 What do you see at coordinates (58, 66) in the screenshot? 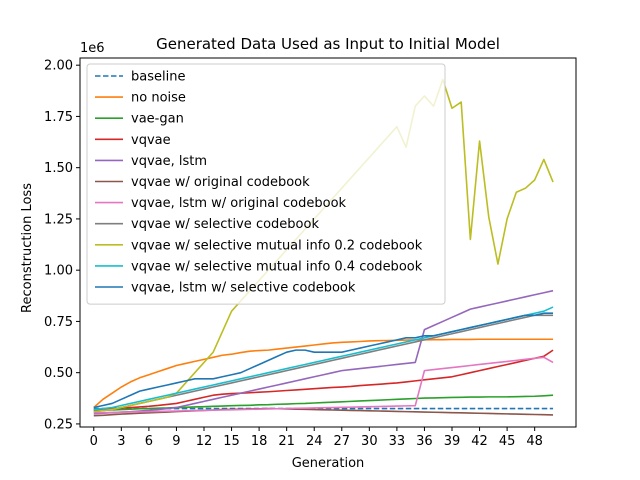
I see `y-tick-label: 2.00` at bounding box center [58, 66].